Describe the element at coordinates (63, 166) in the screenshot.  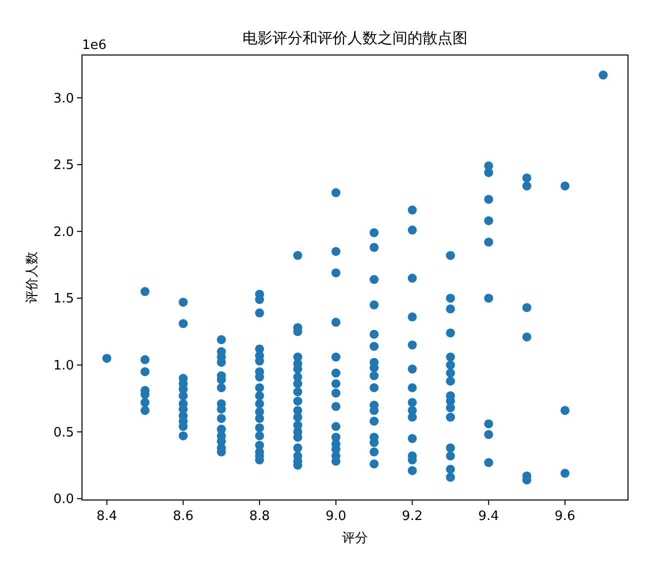
I see `y-tick-label: 2.5` at that location.